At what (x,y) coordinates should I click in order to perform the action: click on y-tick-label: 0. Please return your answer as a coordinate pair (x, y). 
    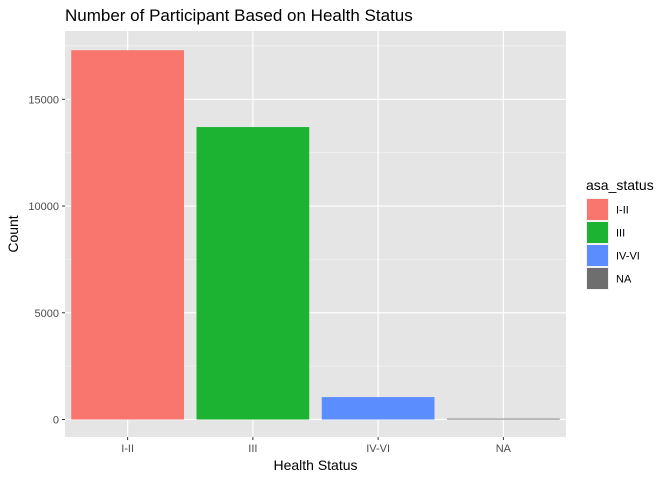
    Looking at the image, I should click on (56, 421).